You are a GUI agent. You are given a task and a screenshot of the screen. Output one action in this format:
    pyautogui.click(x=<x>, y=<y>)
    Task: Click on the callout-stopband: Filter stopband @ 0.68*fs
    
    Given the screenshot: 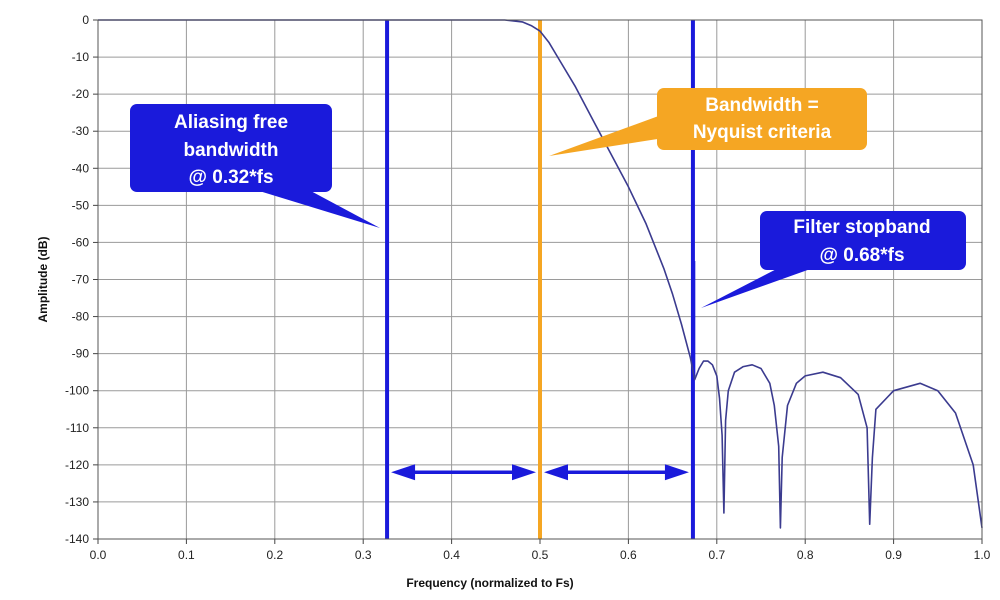 What is the action you would take?
    pyautogui.click(x=833, y=259)
    